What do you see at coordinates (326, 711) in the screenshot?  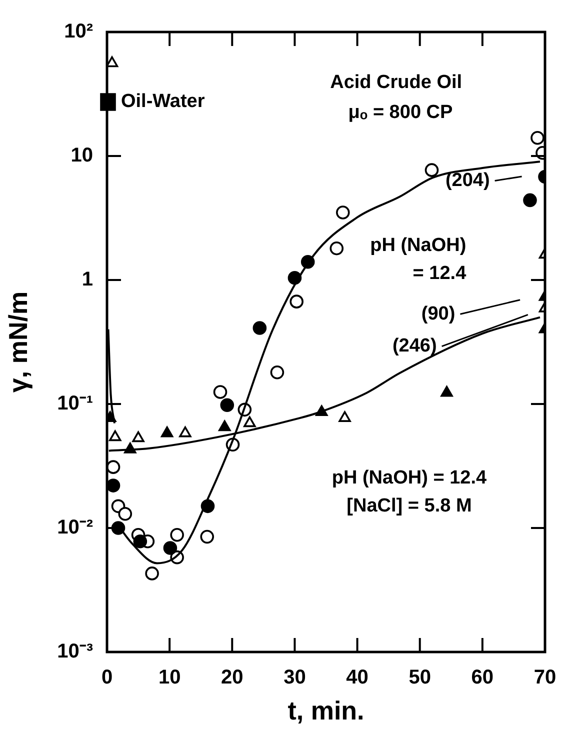 I see `x-axis-title: t, min.` at bounding box center [326, 711].